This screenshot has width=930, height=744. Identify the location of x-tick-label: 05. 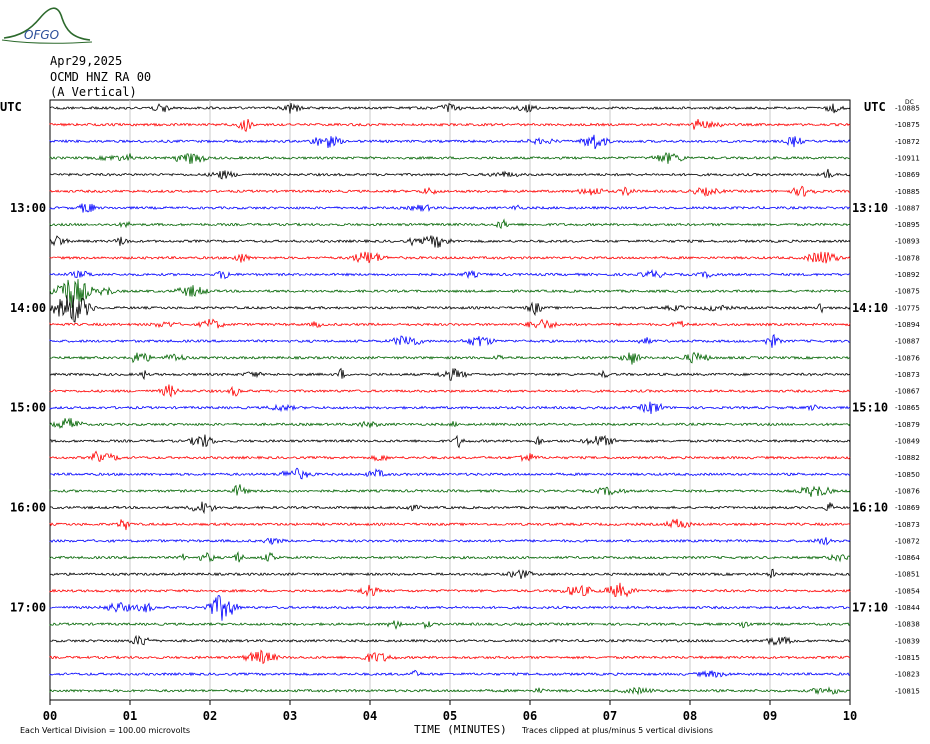
(450, 716).